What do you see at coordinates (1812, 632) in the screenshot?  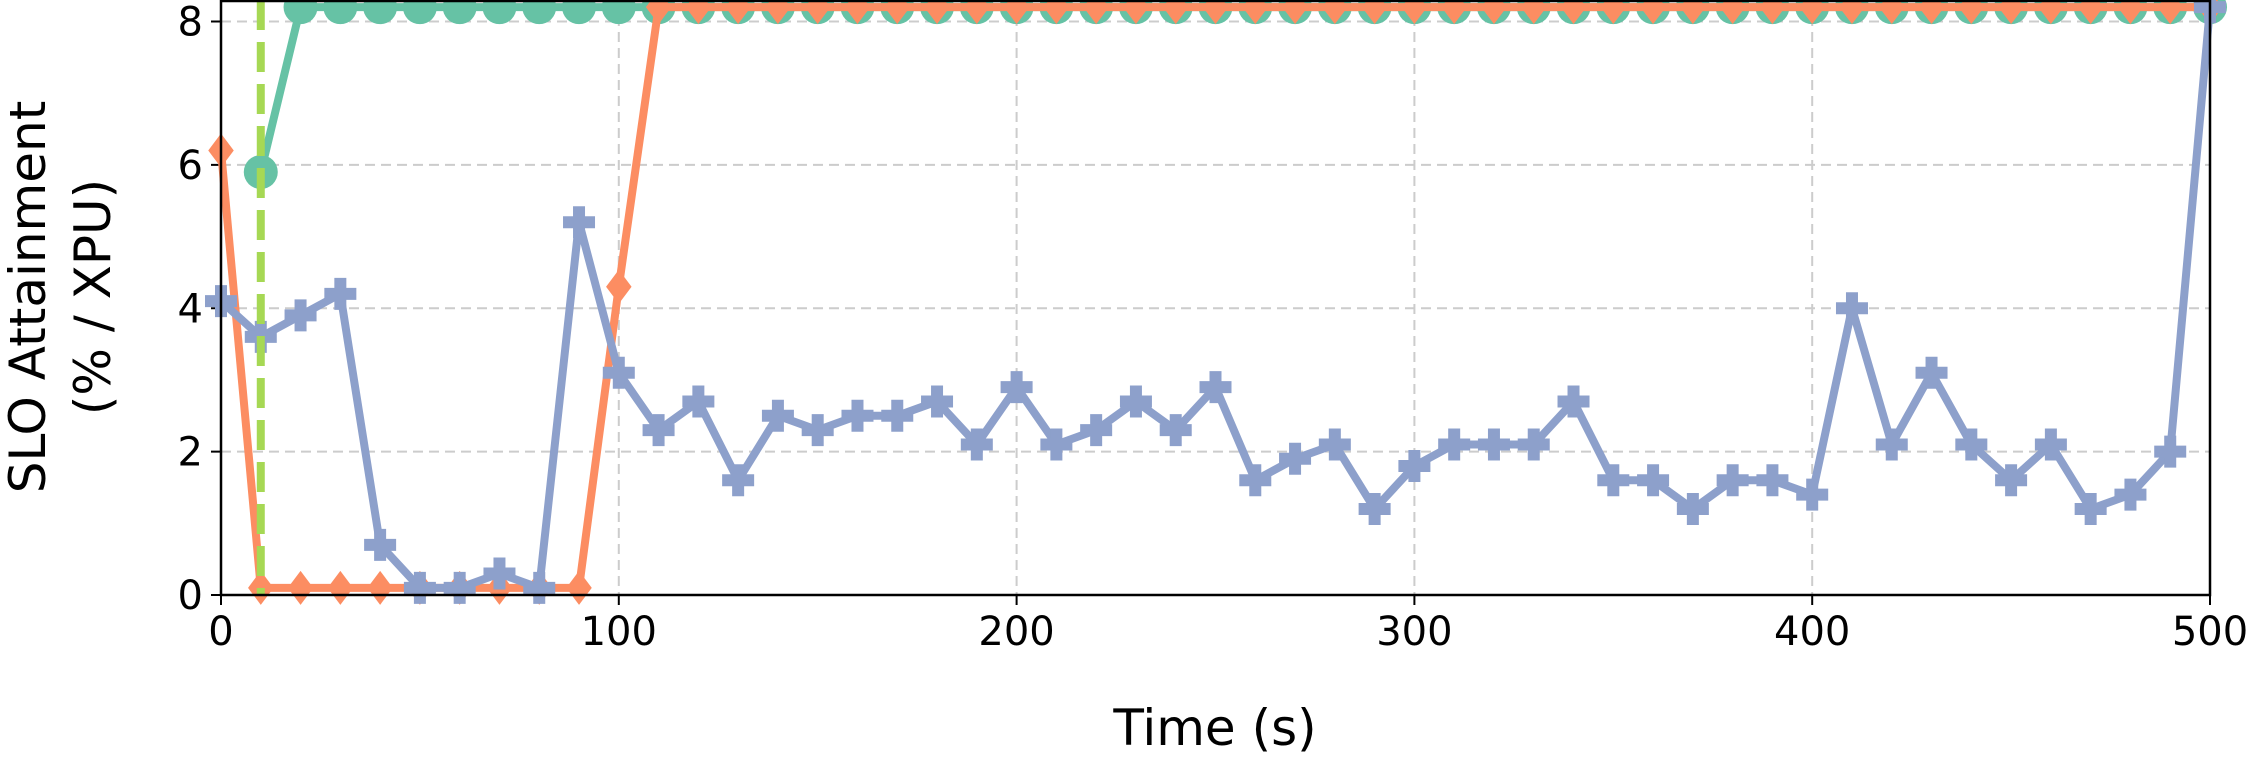 I see `x-tick-label: 400` at bounding box center [1812, 632].